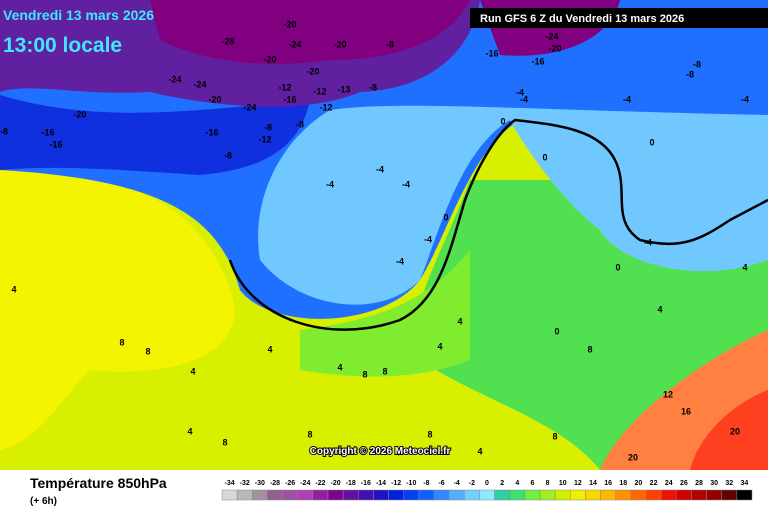 This screenshot has width=768, height=512. Describe the element at coordinates (319, 91) in the screenshot. I see `contour-label: -12` at that location.